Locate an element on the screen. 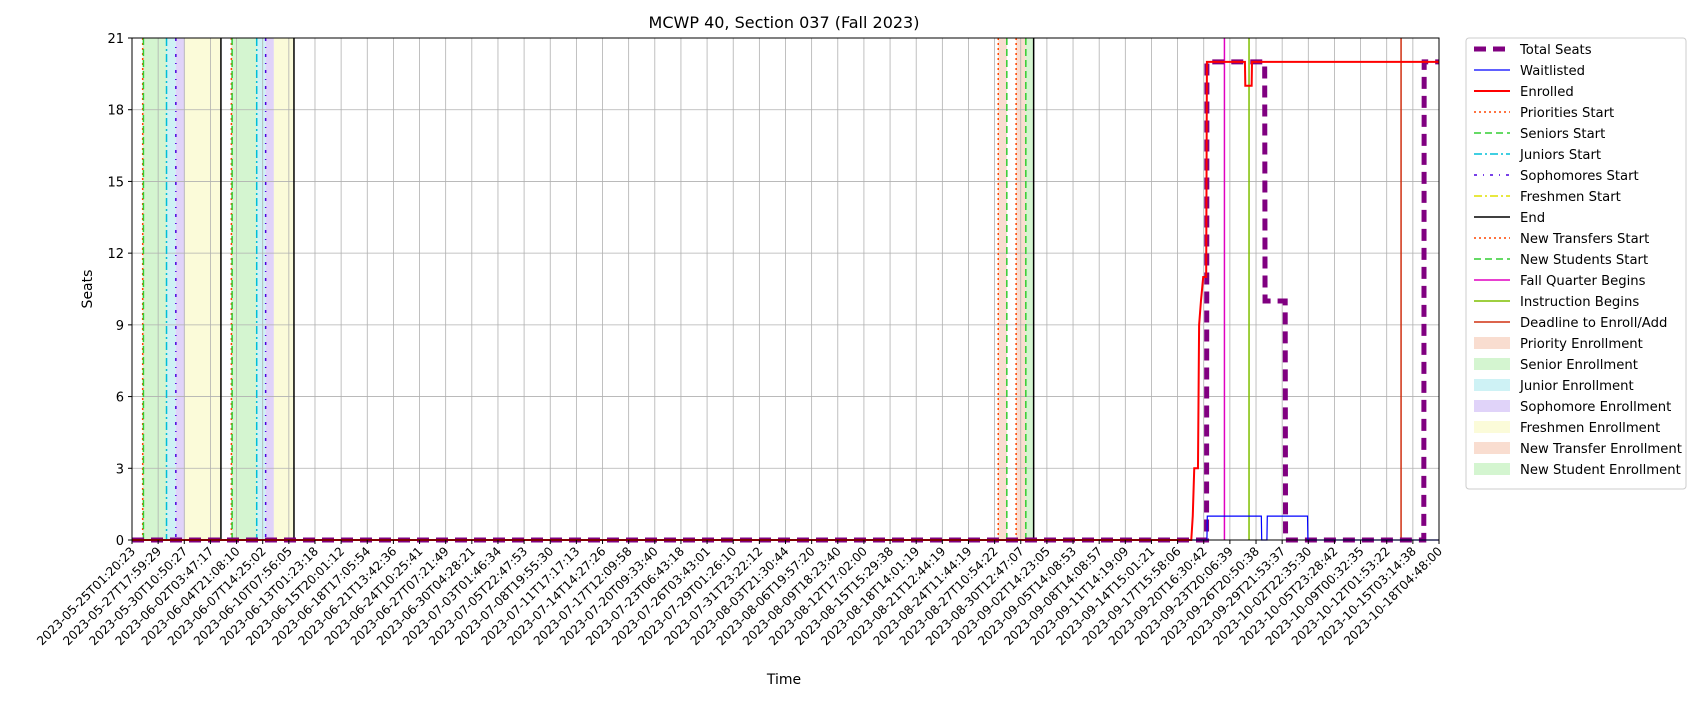  legend-label: Deadline to Enroll/Add is located at coordinates (1593, 323).